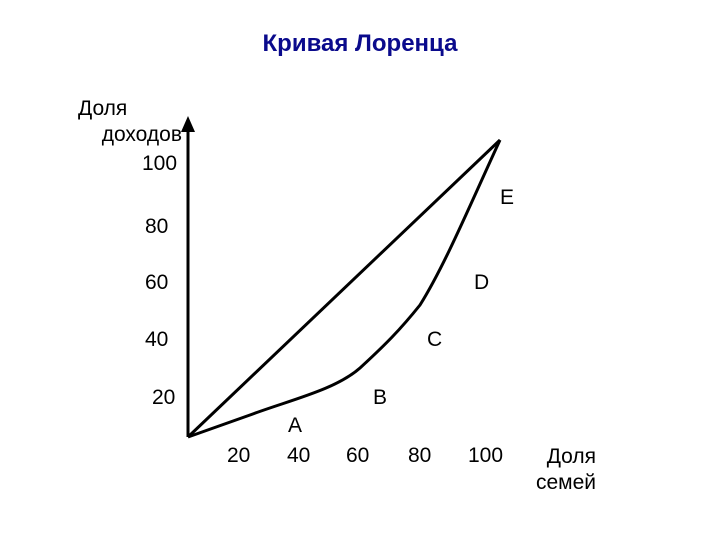 The image size is (720, 540). Describe the element at coordinates (358, 455) in the screenshot. I see `x-tick-60: 60` at that location.